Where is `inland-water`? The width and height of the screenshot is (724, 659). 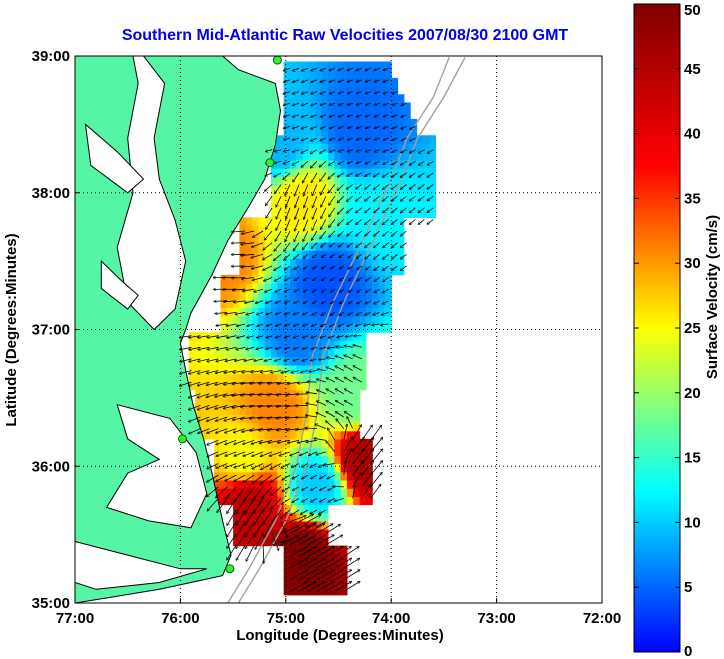 inland-water is located at coordinates (141, 565).